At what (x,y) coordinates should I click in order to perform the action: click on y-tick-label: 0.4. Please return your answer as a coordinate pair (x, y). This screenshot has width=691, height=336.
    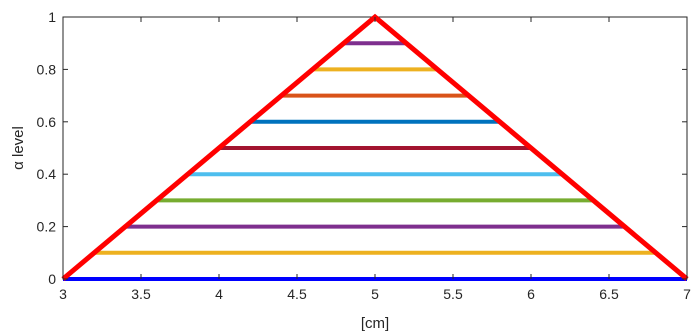
    Looking at the image, I should click on (47, 174).